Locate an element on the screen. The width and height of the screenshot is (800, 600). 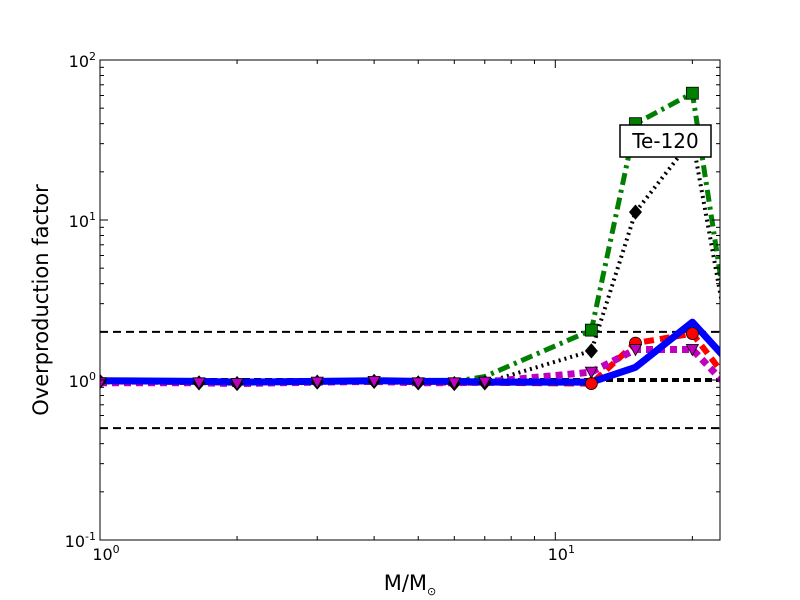
y-axis-label: Overproduction factor is located at coordinates (41, 300).